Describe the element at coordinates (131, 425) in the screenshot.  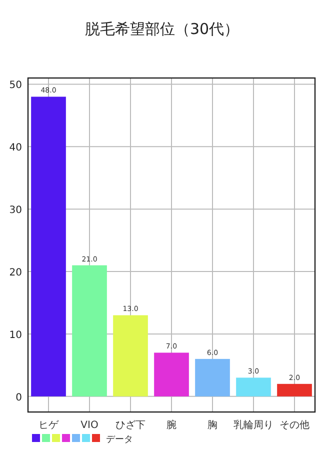
I see `x-tick-label: ひざ下` at that location.